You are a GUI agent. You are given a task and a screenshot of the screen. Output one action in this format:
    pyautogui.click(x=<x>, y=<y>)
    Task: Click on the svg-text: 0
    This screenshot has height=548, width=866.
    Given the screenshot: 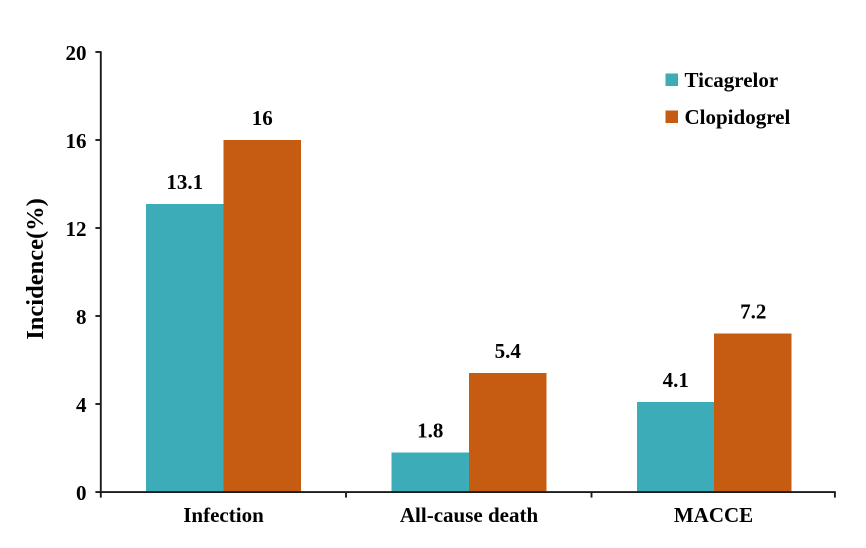 What is the action you would take?
    pyautogui.click(x=81, y=493)
    